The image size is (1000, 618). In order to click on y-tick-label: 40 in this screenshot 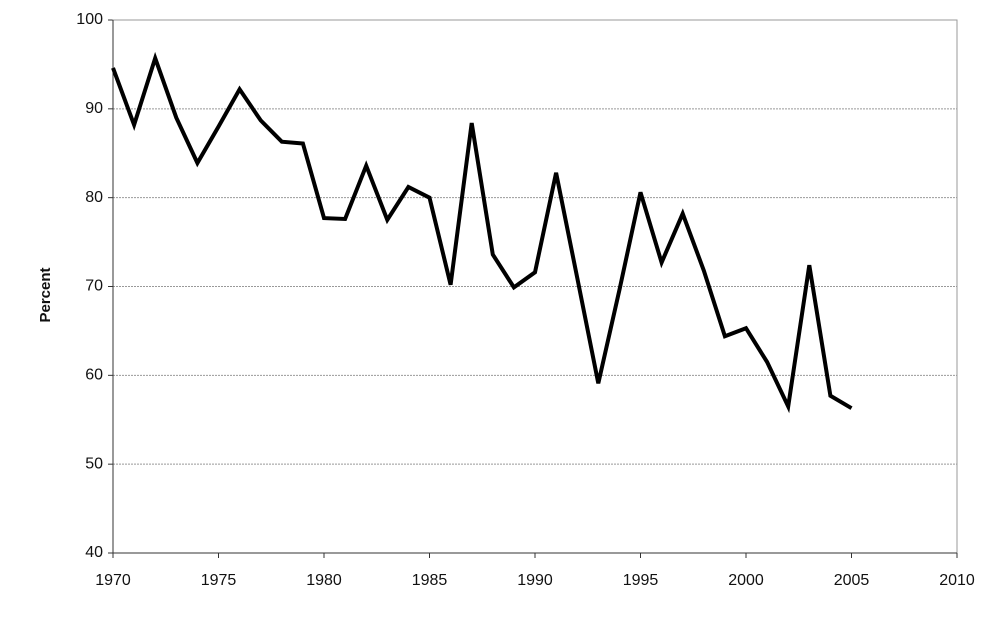, I will do `click(94, 552)`.